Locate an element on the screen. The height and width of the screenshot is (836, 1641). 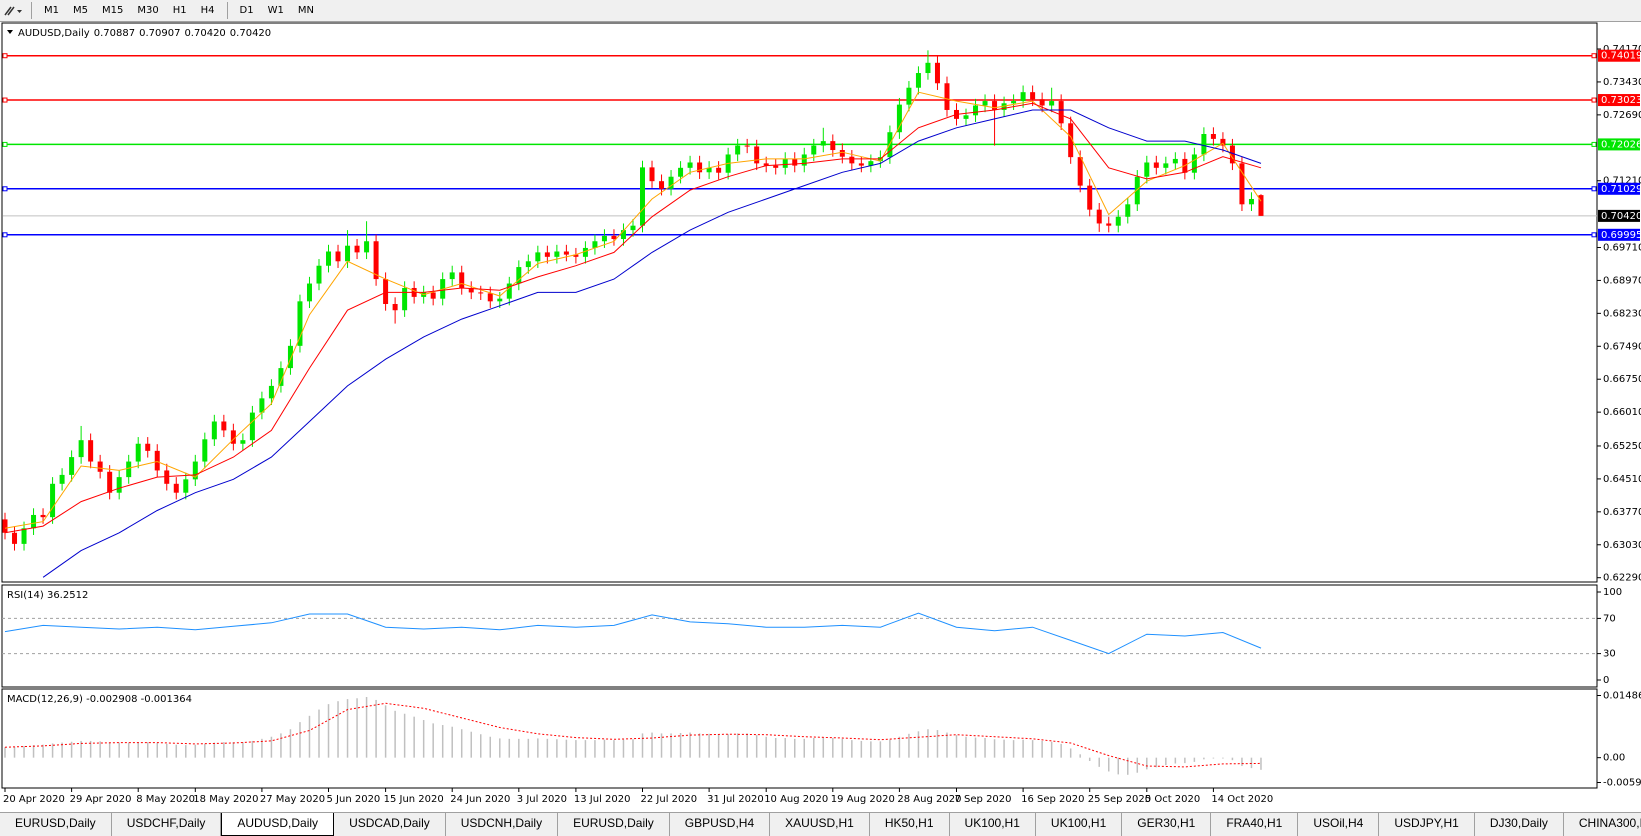
timeframe-button: M15 is located at coordinates (113, 10).